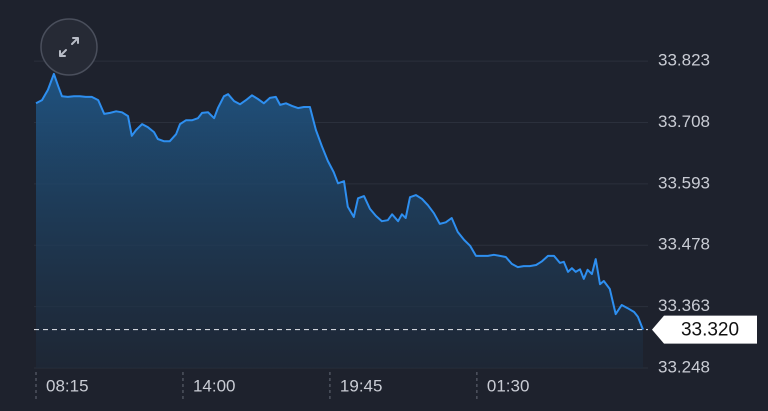  Describe the element at coordinates (684, 121) in the screenshot. I see `y-tick-label: 33.708` at that location.